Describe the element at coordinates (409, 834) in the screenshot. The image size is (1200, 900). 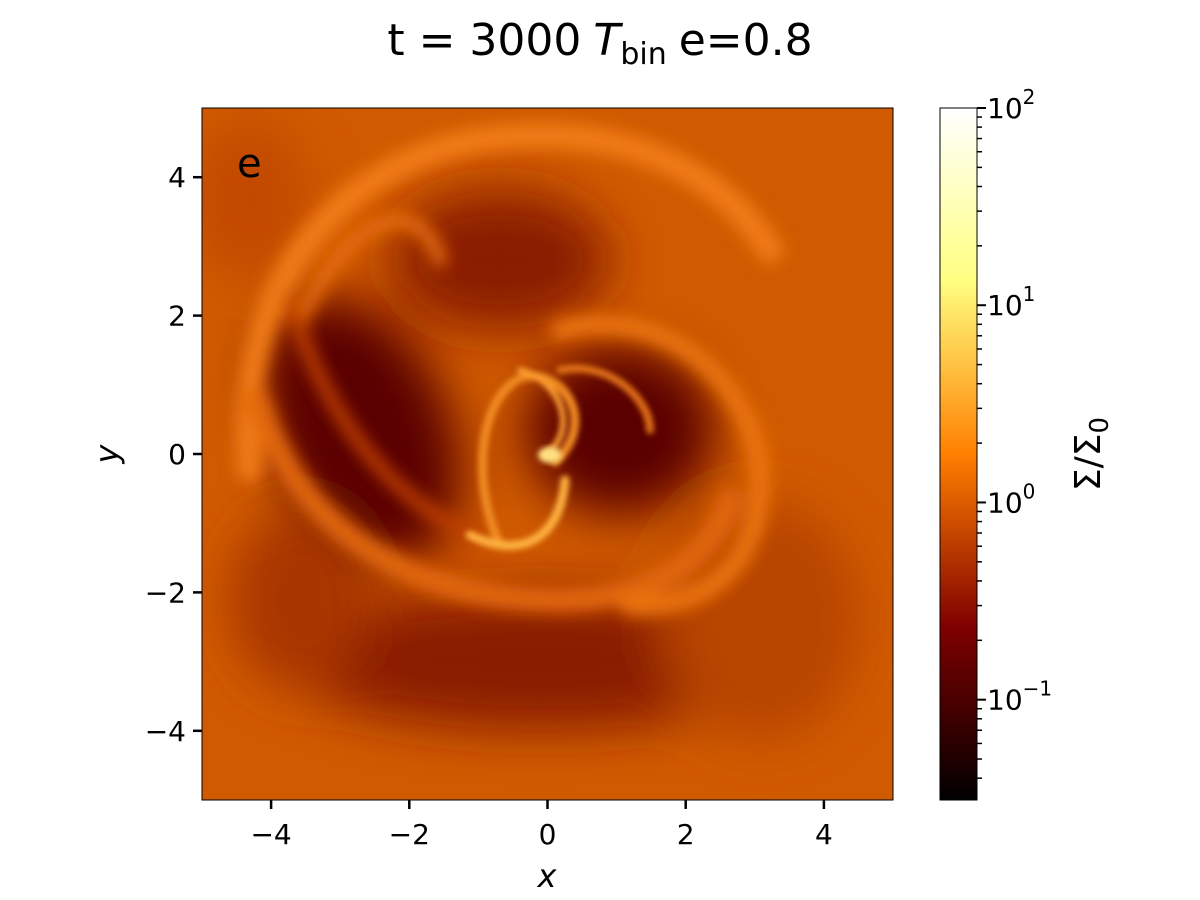
I see `x-tick-label: −2` at that location.